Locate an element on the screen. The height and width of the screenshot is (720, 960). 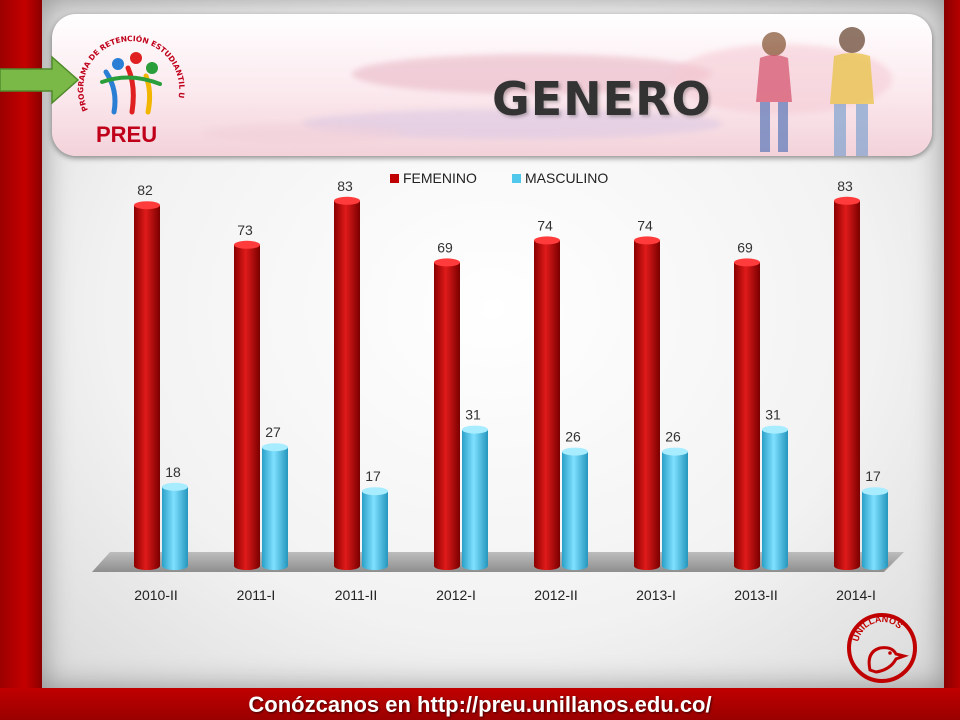
bar-masculino-2011-I is located at coordinates (275, 506).